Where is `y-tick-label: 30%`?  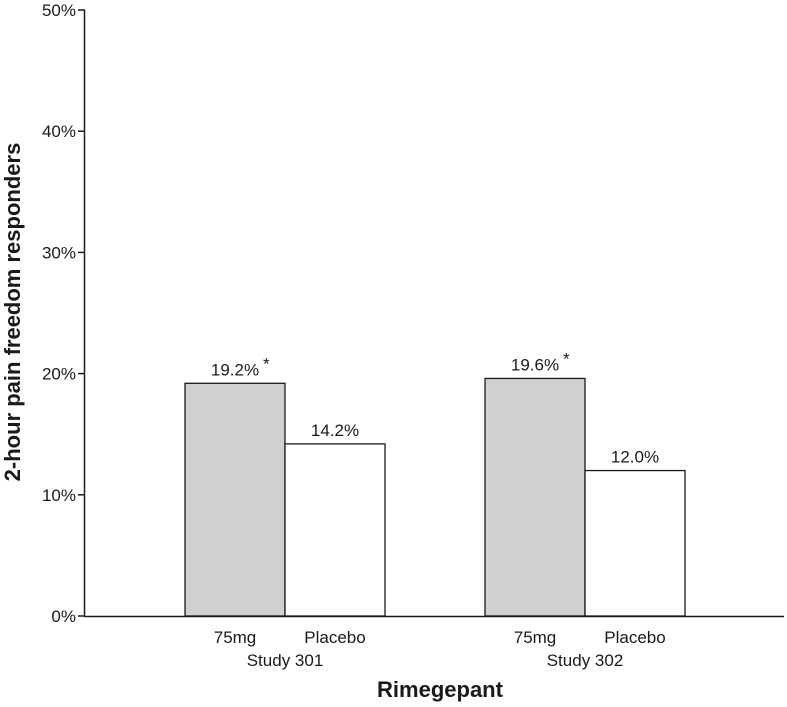
y-tick-label: 30% is located at coordinates (59, 252).